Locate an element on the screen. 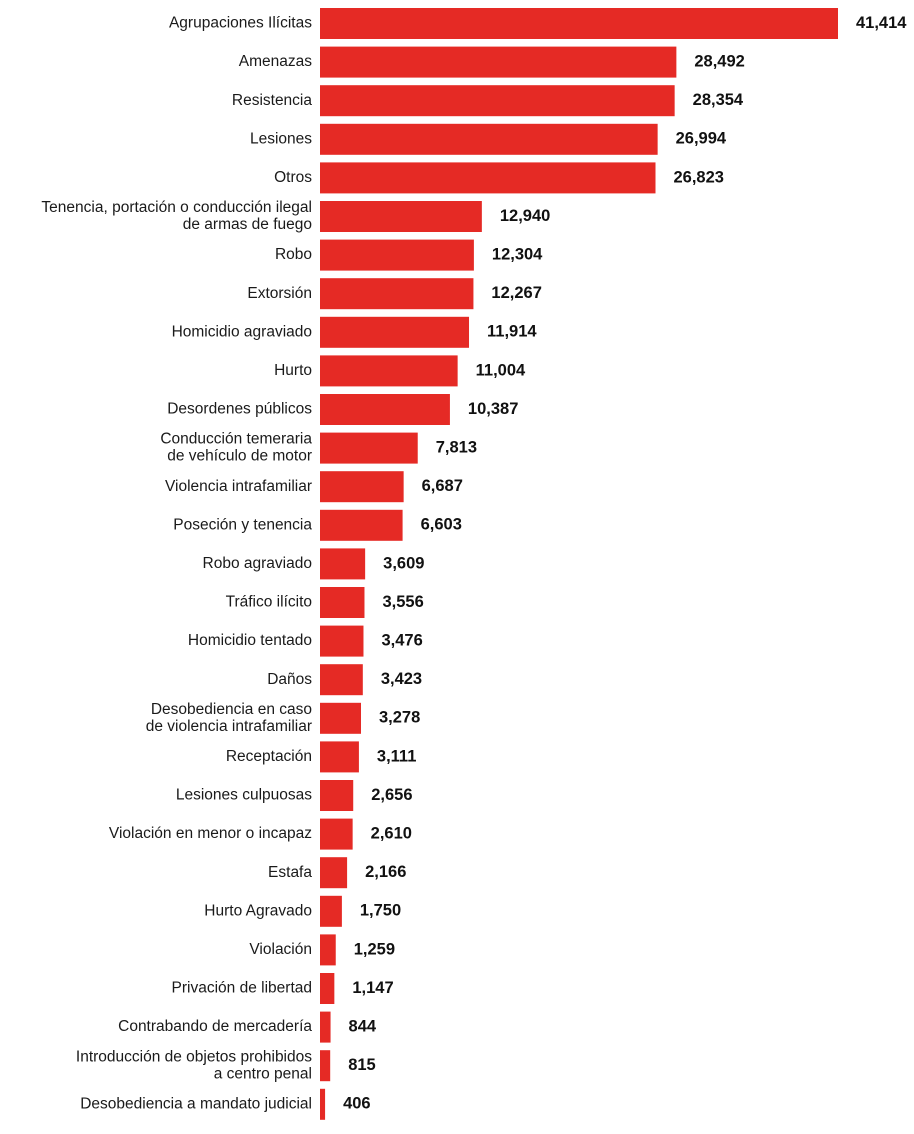 Image resolution: width=914 pixels, height=1134 pixels. value-label: 815 is located at coordinates (362, 1065).